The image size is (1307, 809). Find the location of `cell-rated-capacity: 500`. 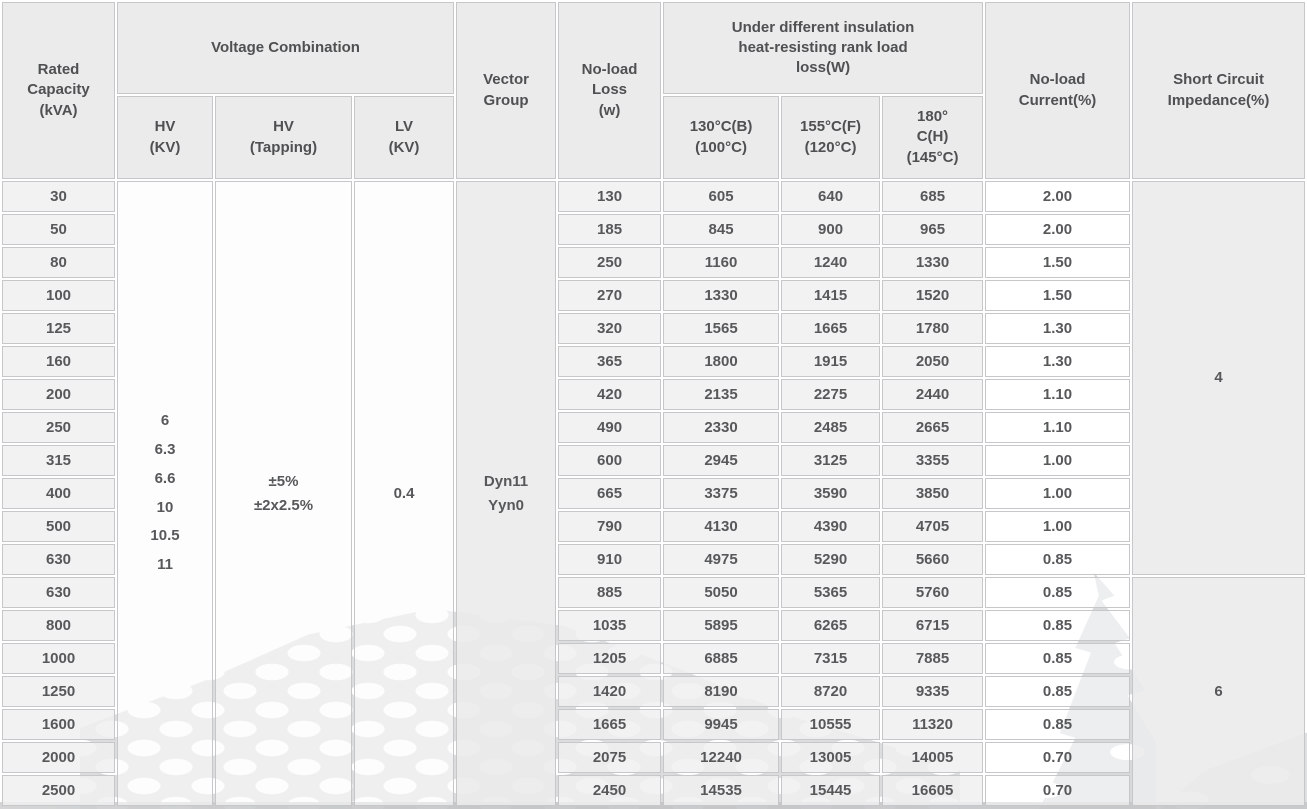

cell-rated-capacity: 500 is located at coordinates (58, 526).